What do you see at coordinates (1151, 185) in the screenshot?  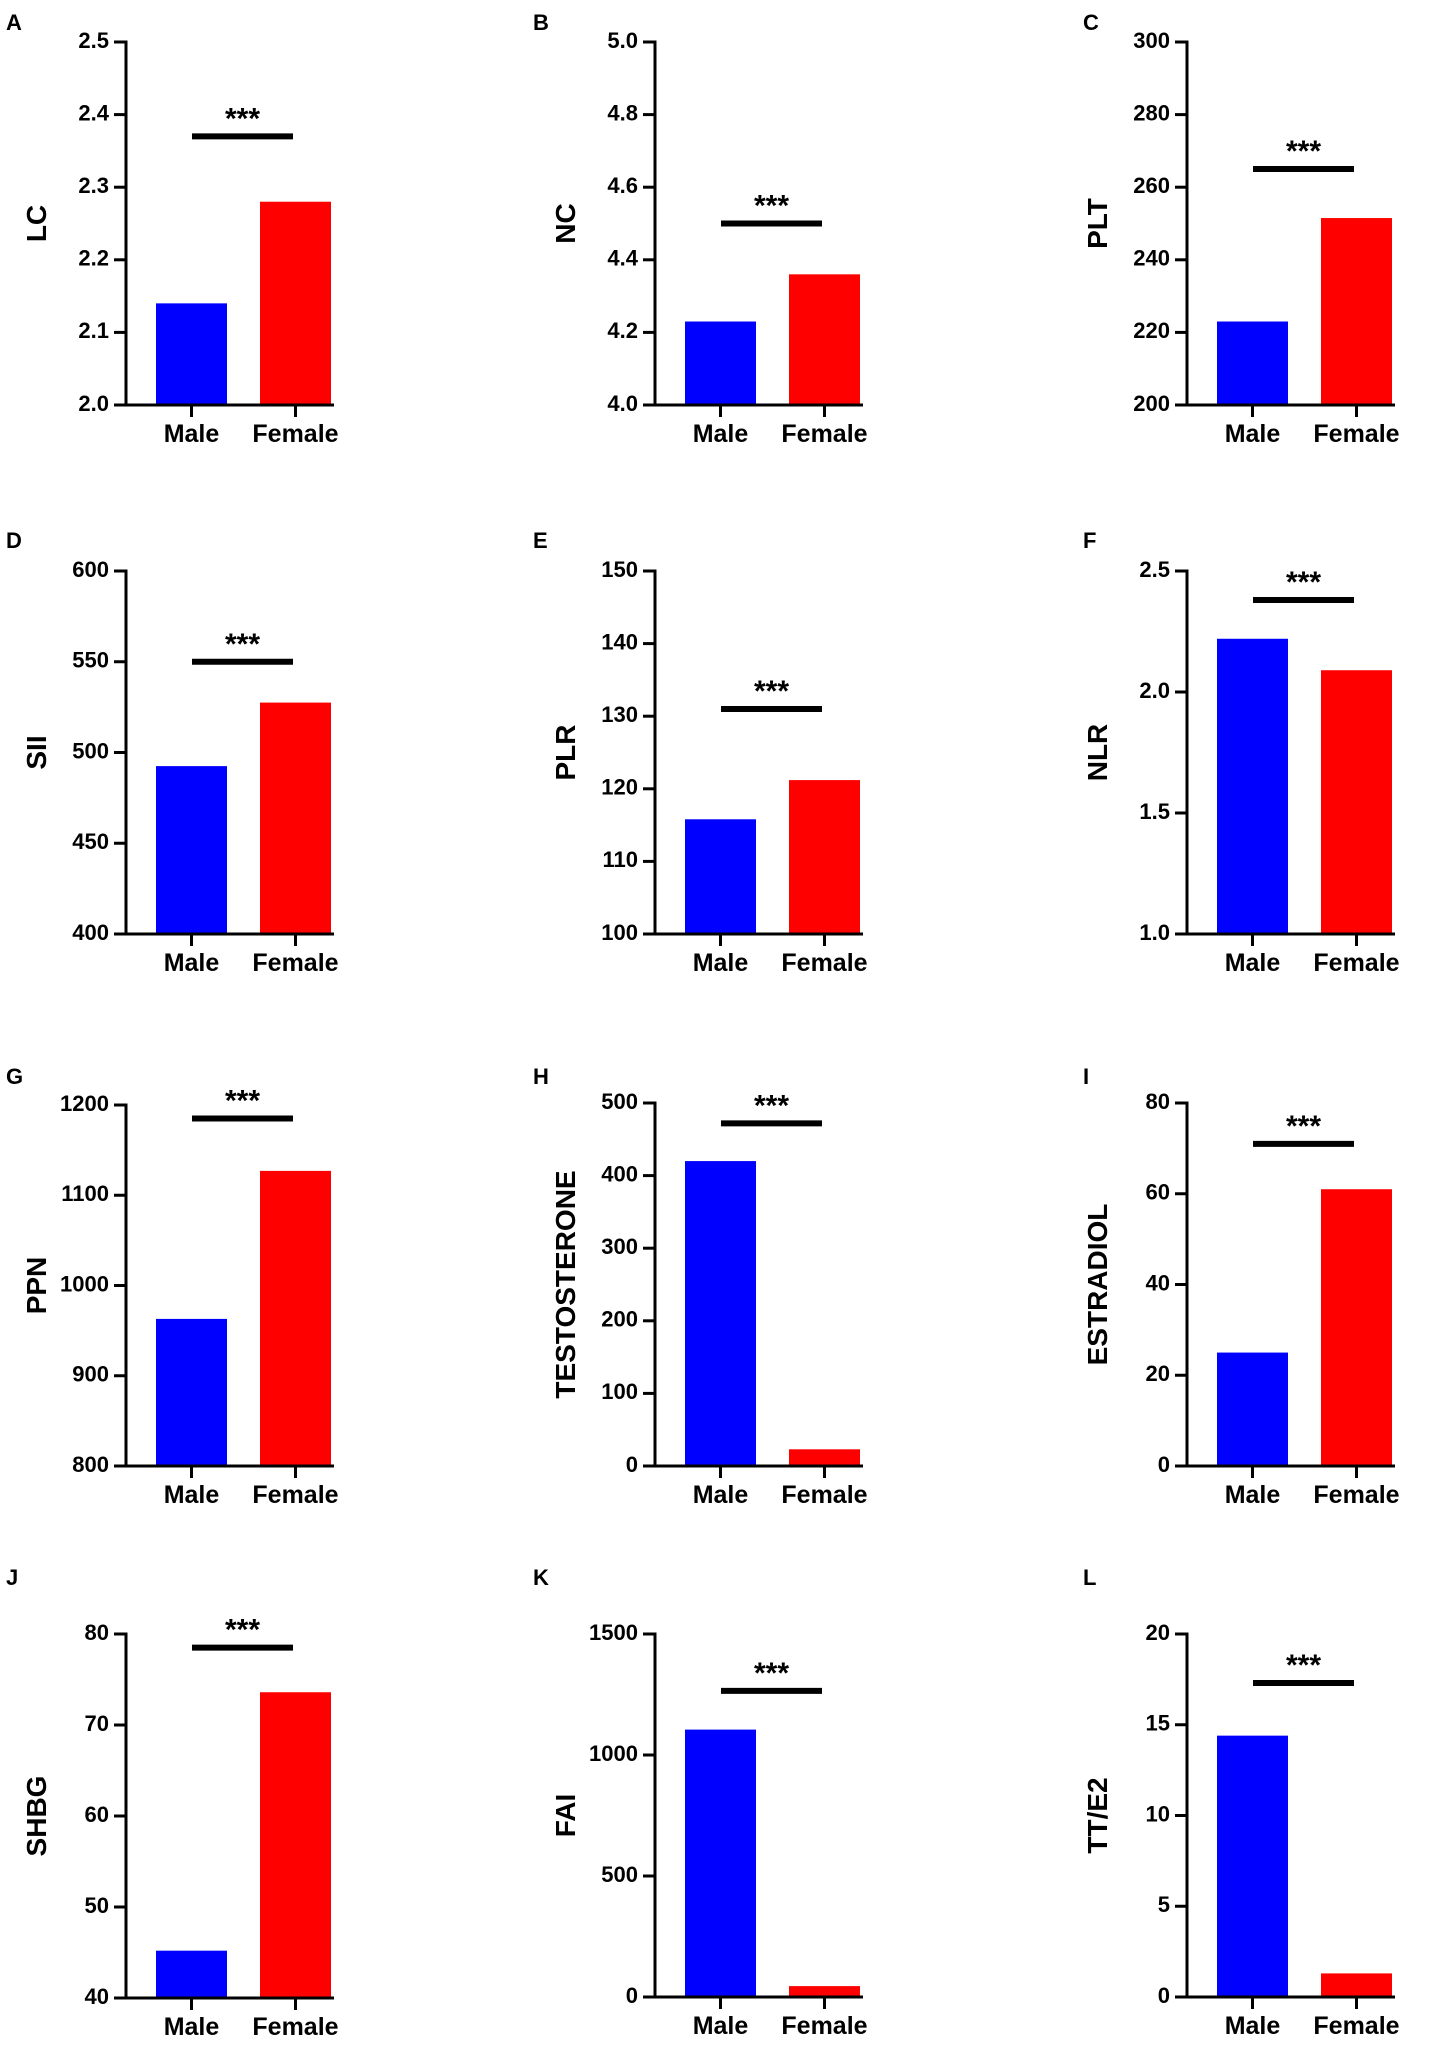 I see `y-tick-label: 260` at bounding box center [1151, 185].